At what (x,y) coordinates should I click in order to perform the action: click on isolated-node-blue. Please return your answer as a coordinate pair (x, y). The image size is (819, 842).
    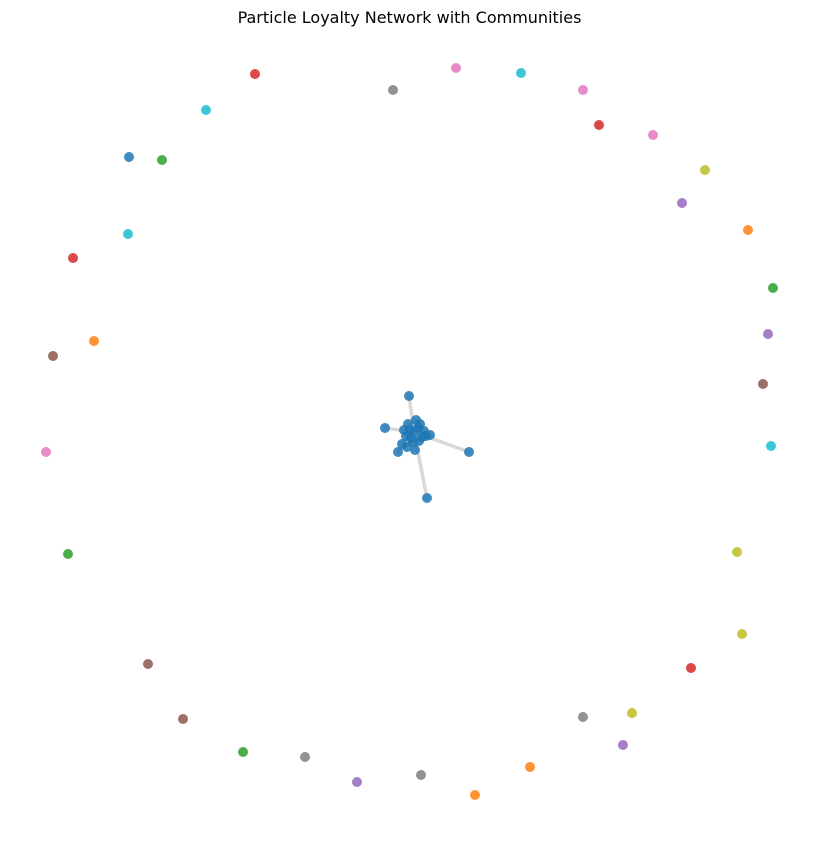
    Looking at the image, I should click on (129, 157).